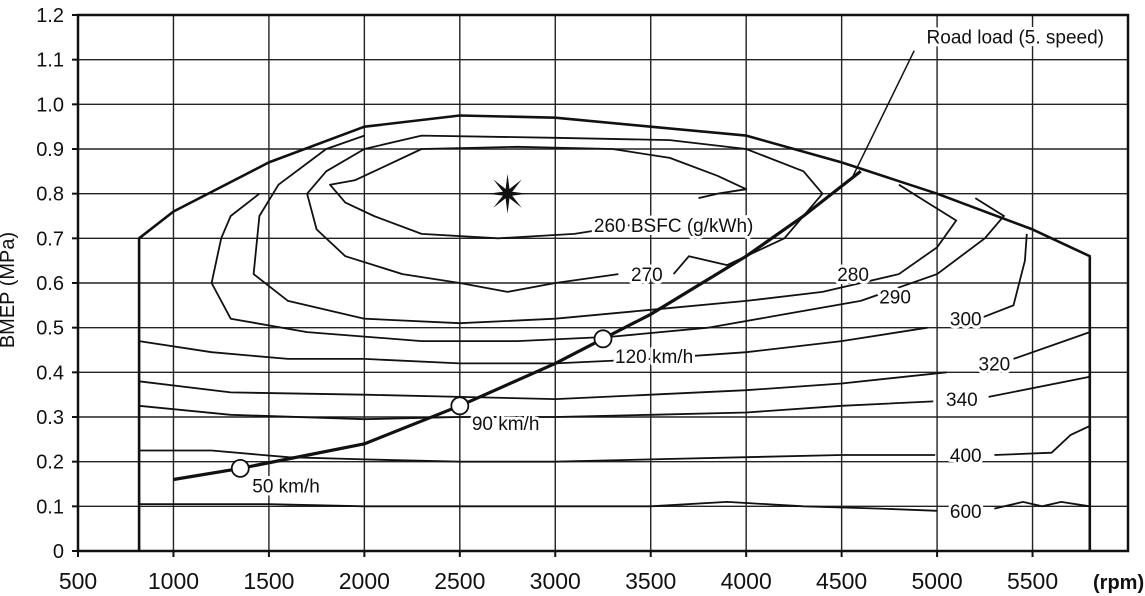 Image resolution: width=1145 pixels, height=596 pixels. What do you see at coordinates (50, 16) in the screenshot?
I see `y-tick-label: 1.2` at bounding box center [50, 16].